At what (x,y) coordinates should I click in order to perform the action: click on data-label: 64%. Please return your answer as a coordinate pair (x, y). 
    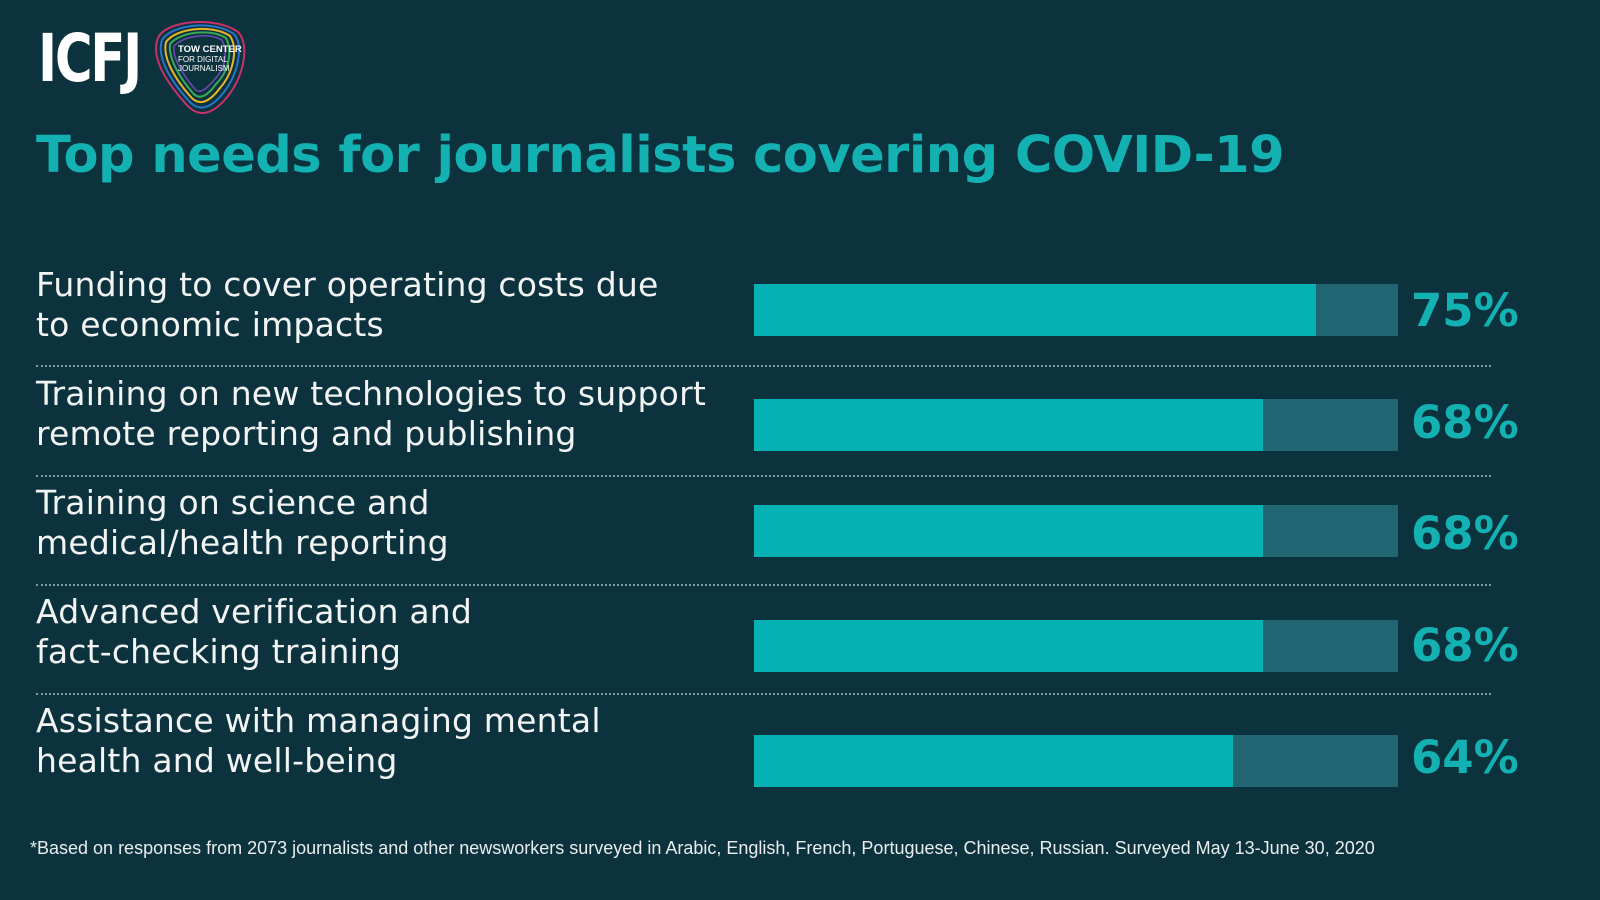
    Looking at the image, I should click on (1465, 757).